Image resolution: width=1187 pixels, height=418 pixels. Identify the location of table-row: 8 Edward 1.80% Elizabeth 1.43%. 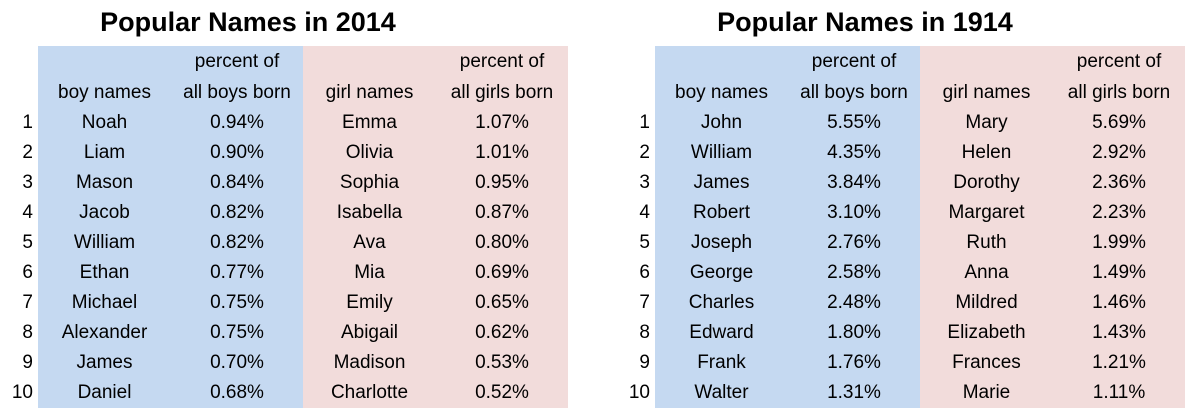
(905, 333).